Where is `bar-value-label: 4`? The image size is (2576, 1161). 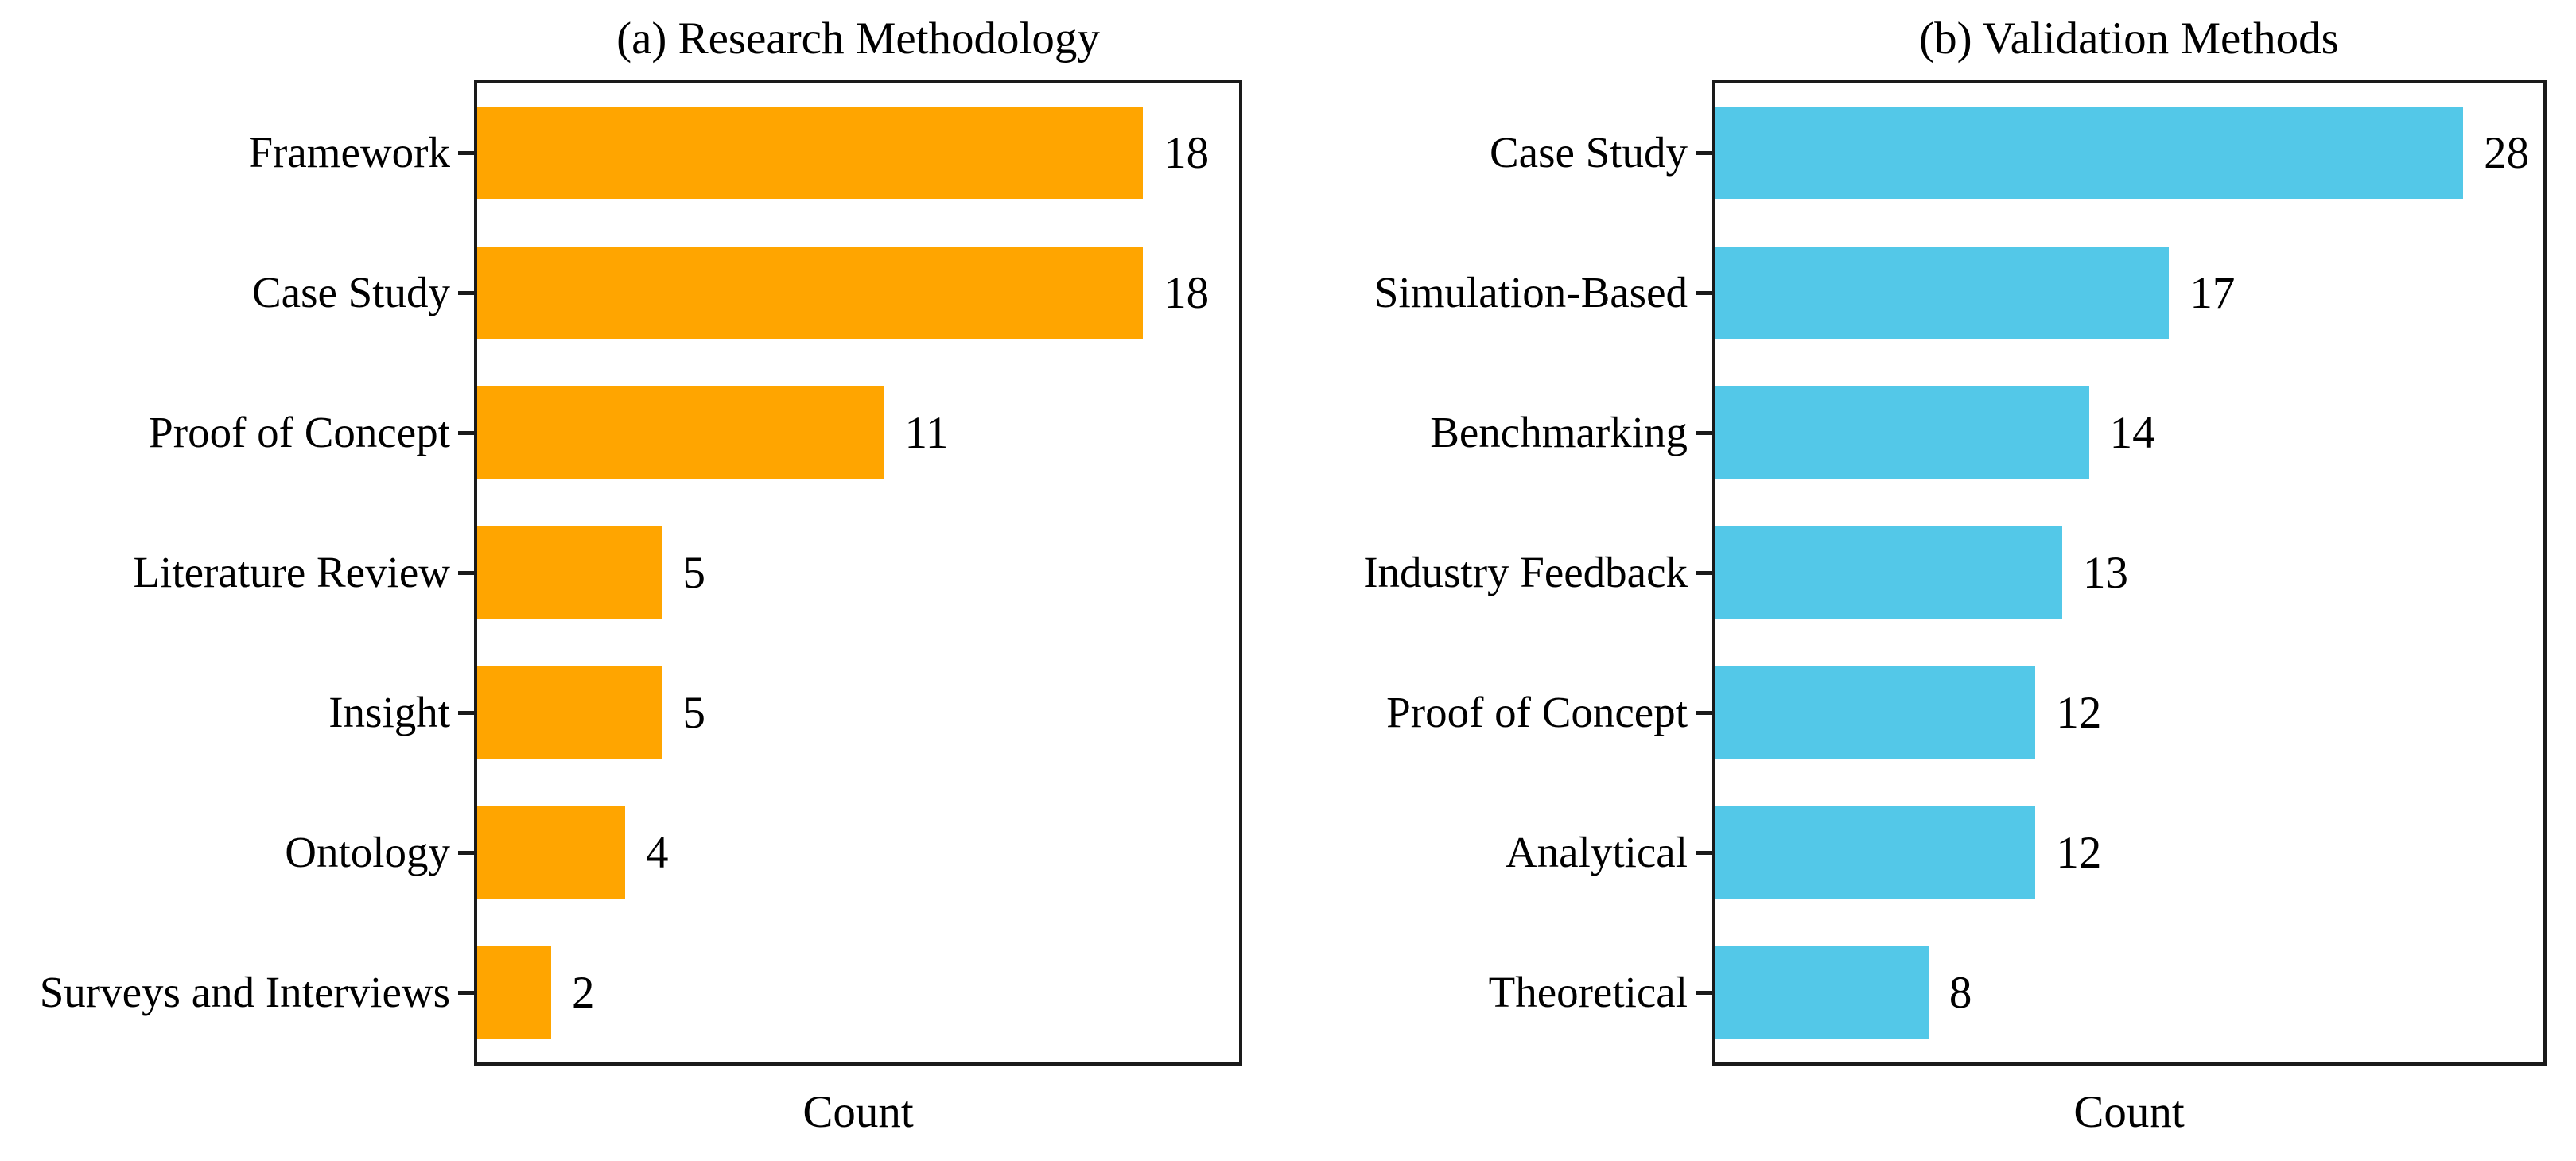 bar-value-label: 4 is located at coordinates (657, 852).